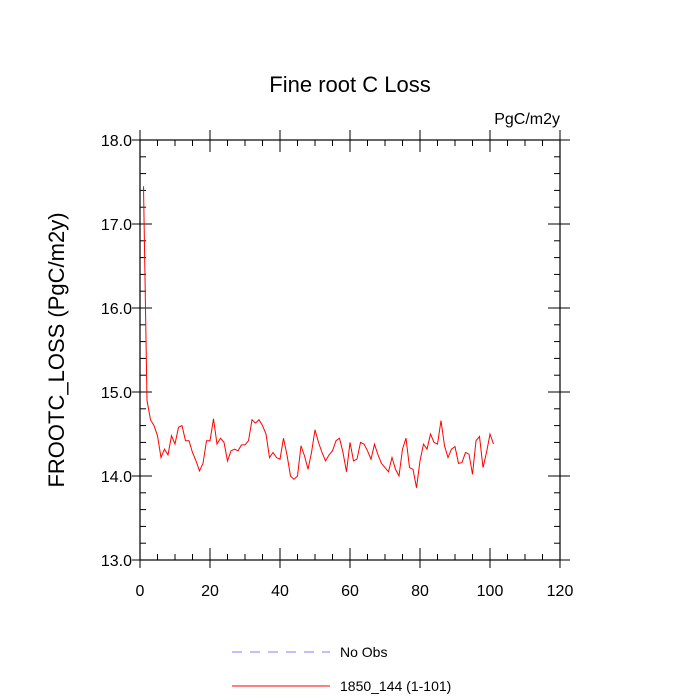  What do you see at coordinates (116, 561) in the screenshot?
I see `y-tick-label: 13.0` at bounding box center [116, 561].